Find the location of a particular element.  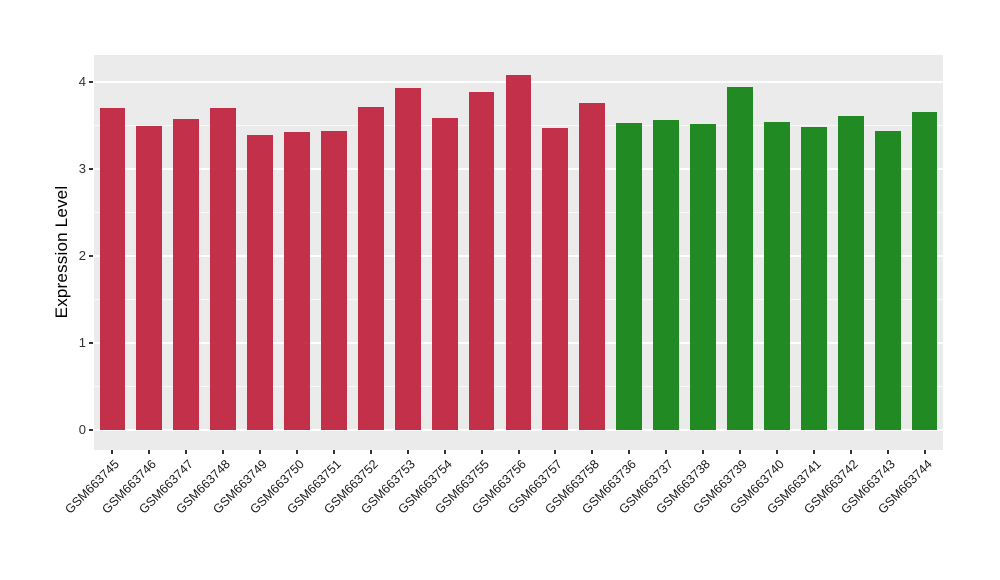

y-tick-label: 4 is located at coordinates (82, 81).